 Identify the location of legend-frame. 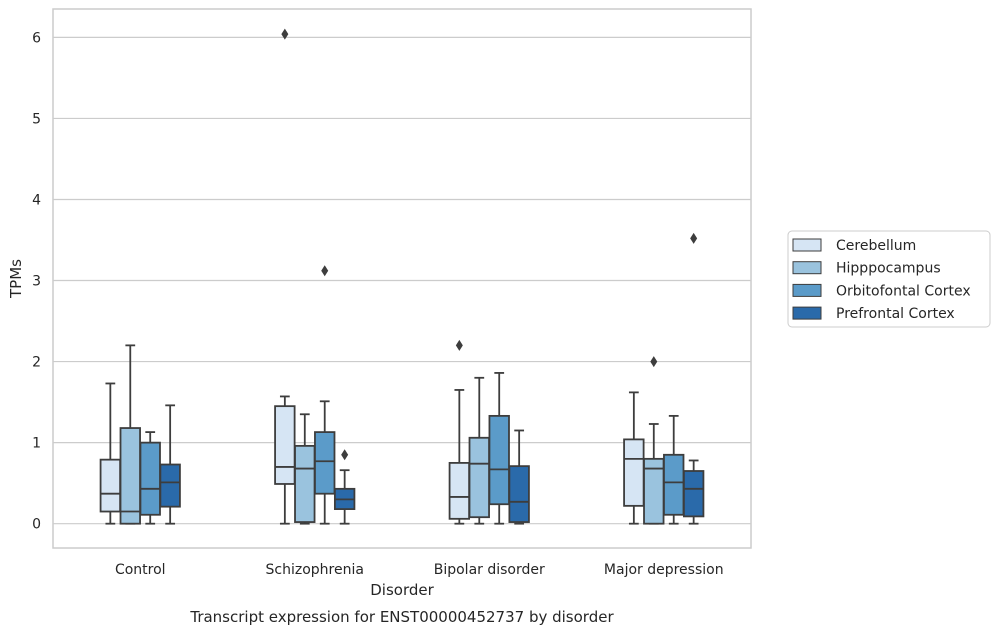
(889, 279).